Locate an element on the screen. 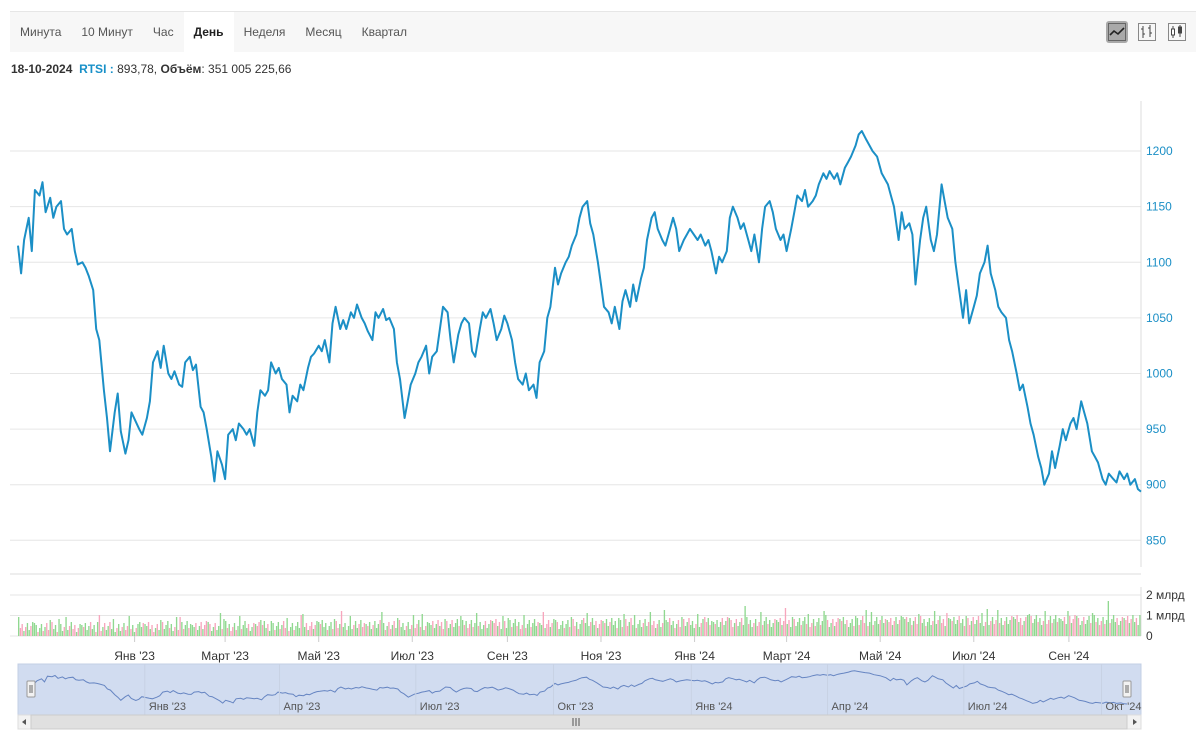  info-date: 18-10-2024 is located at coordinates (42, 69).